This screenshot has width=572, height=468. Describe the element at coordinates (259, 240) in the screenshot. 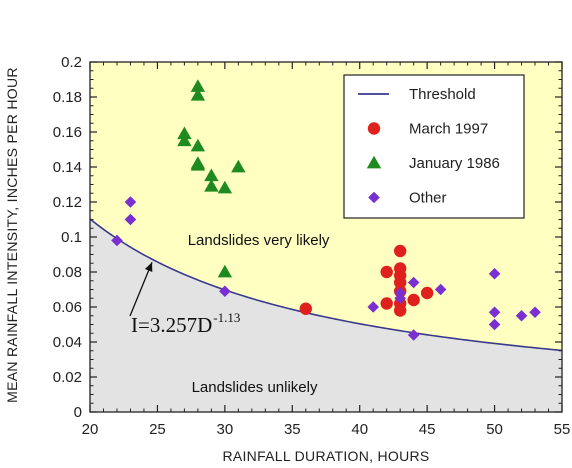

I see `region-label-likely: Landslides very likely` at that location.